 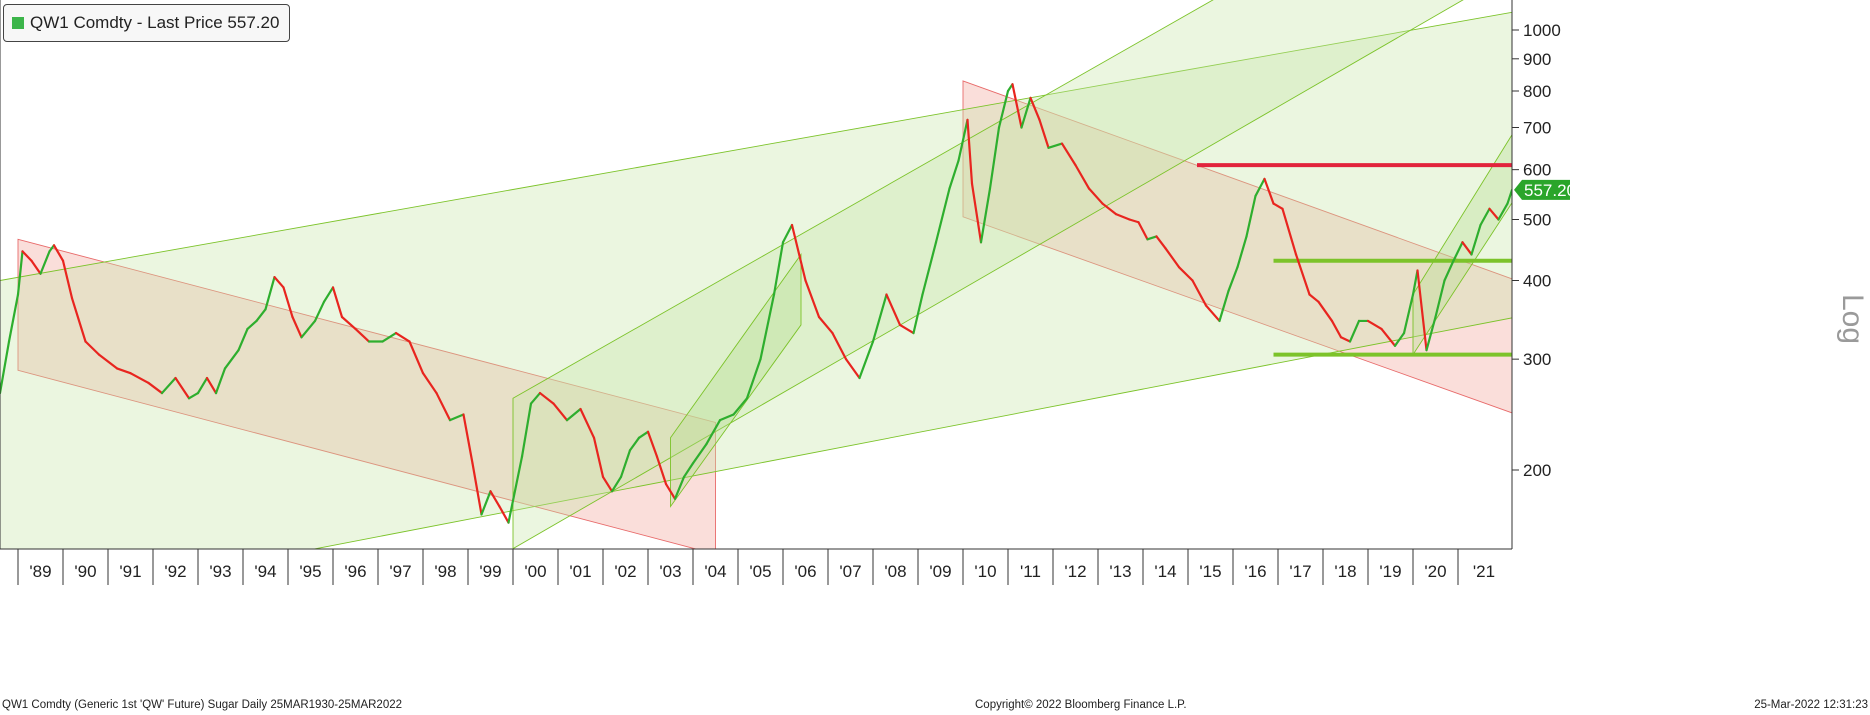 I want to click on horizontal-levels, so click(x=1354, y=260).